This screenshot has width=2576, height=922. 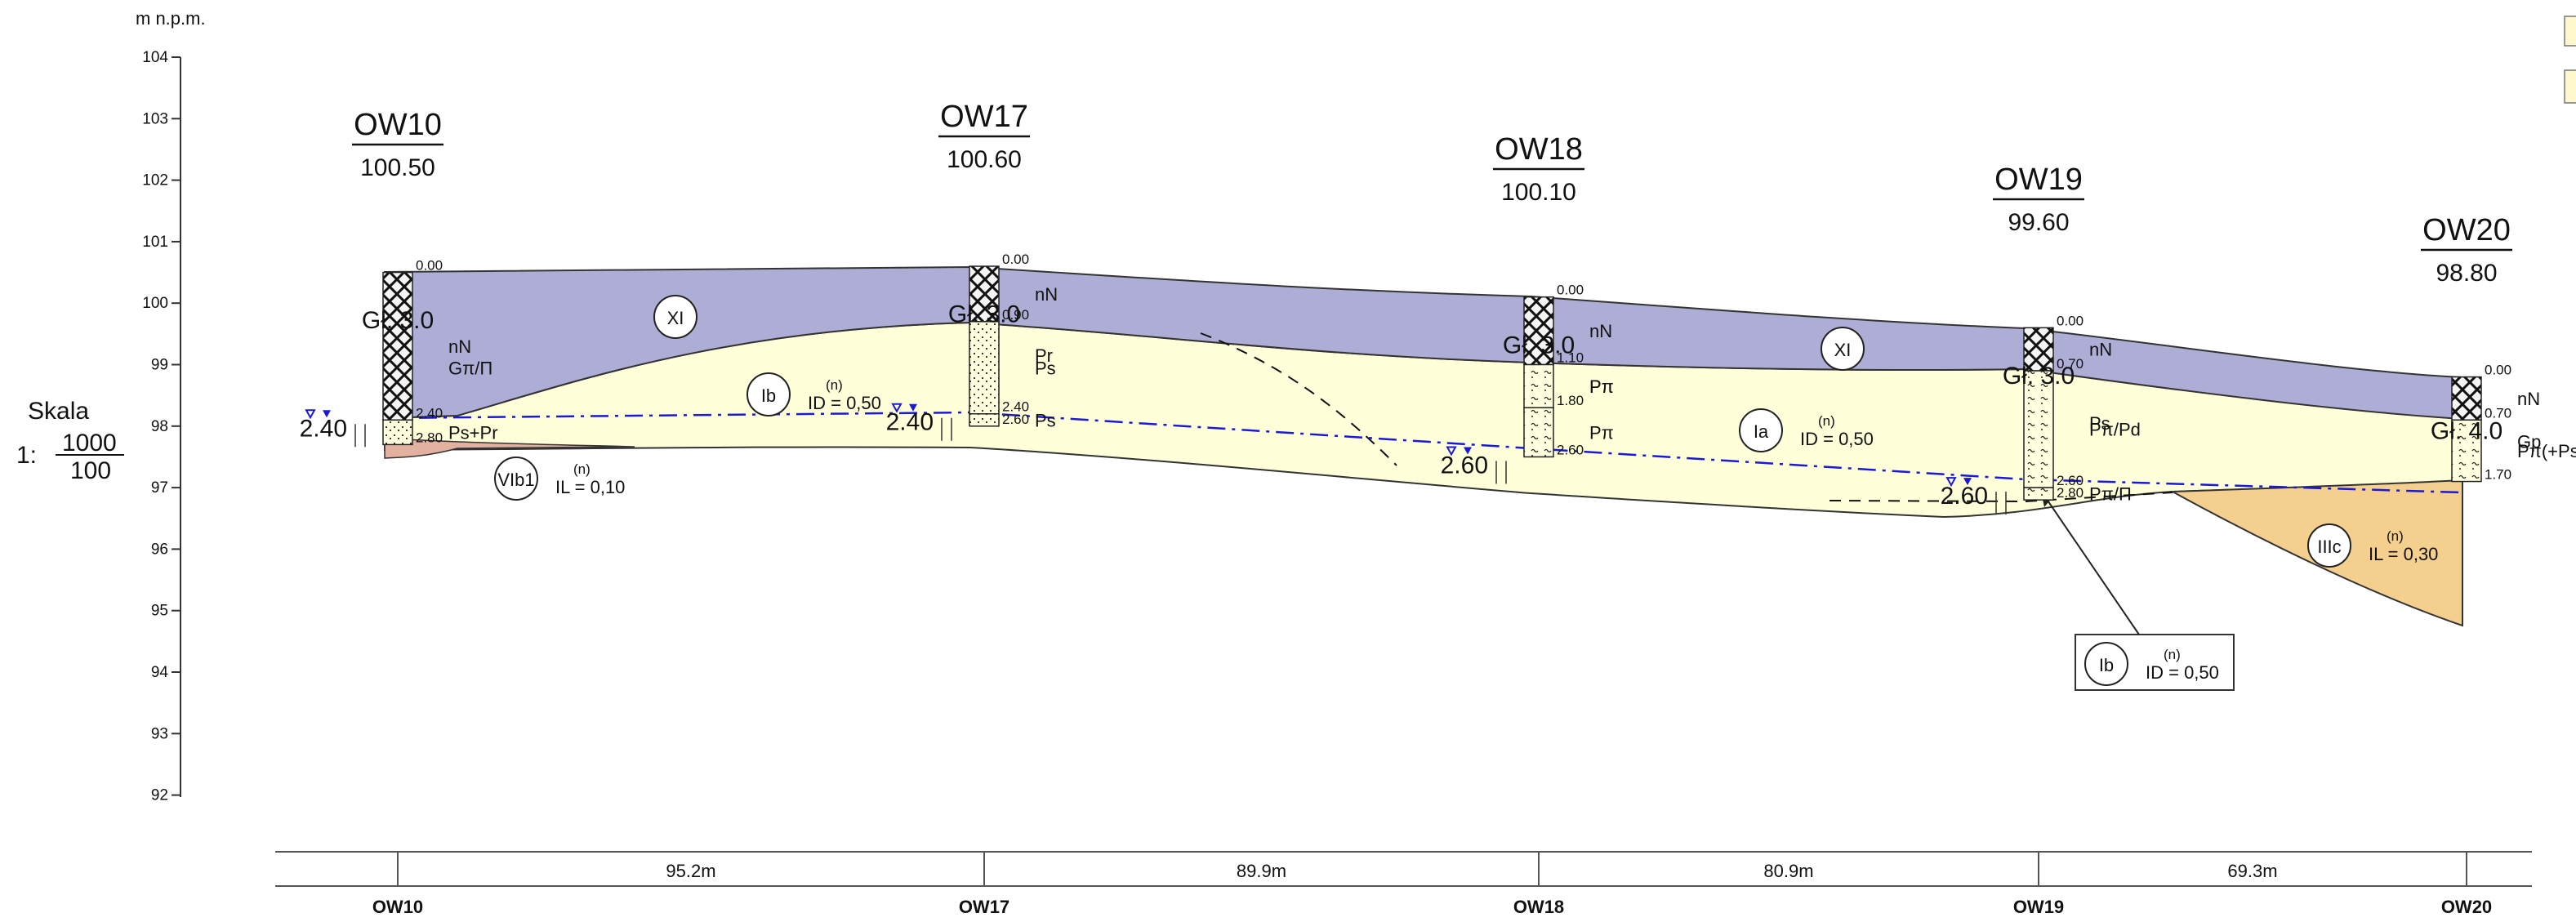 I want to click on zone-id: VIb1, so click(x=515, y=480).